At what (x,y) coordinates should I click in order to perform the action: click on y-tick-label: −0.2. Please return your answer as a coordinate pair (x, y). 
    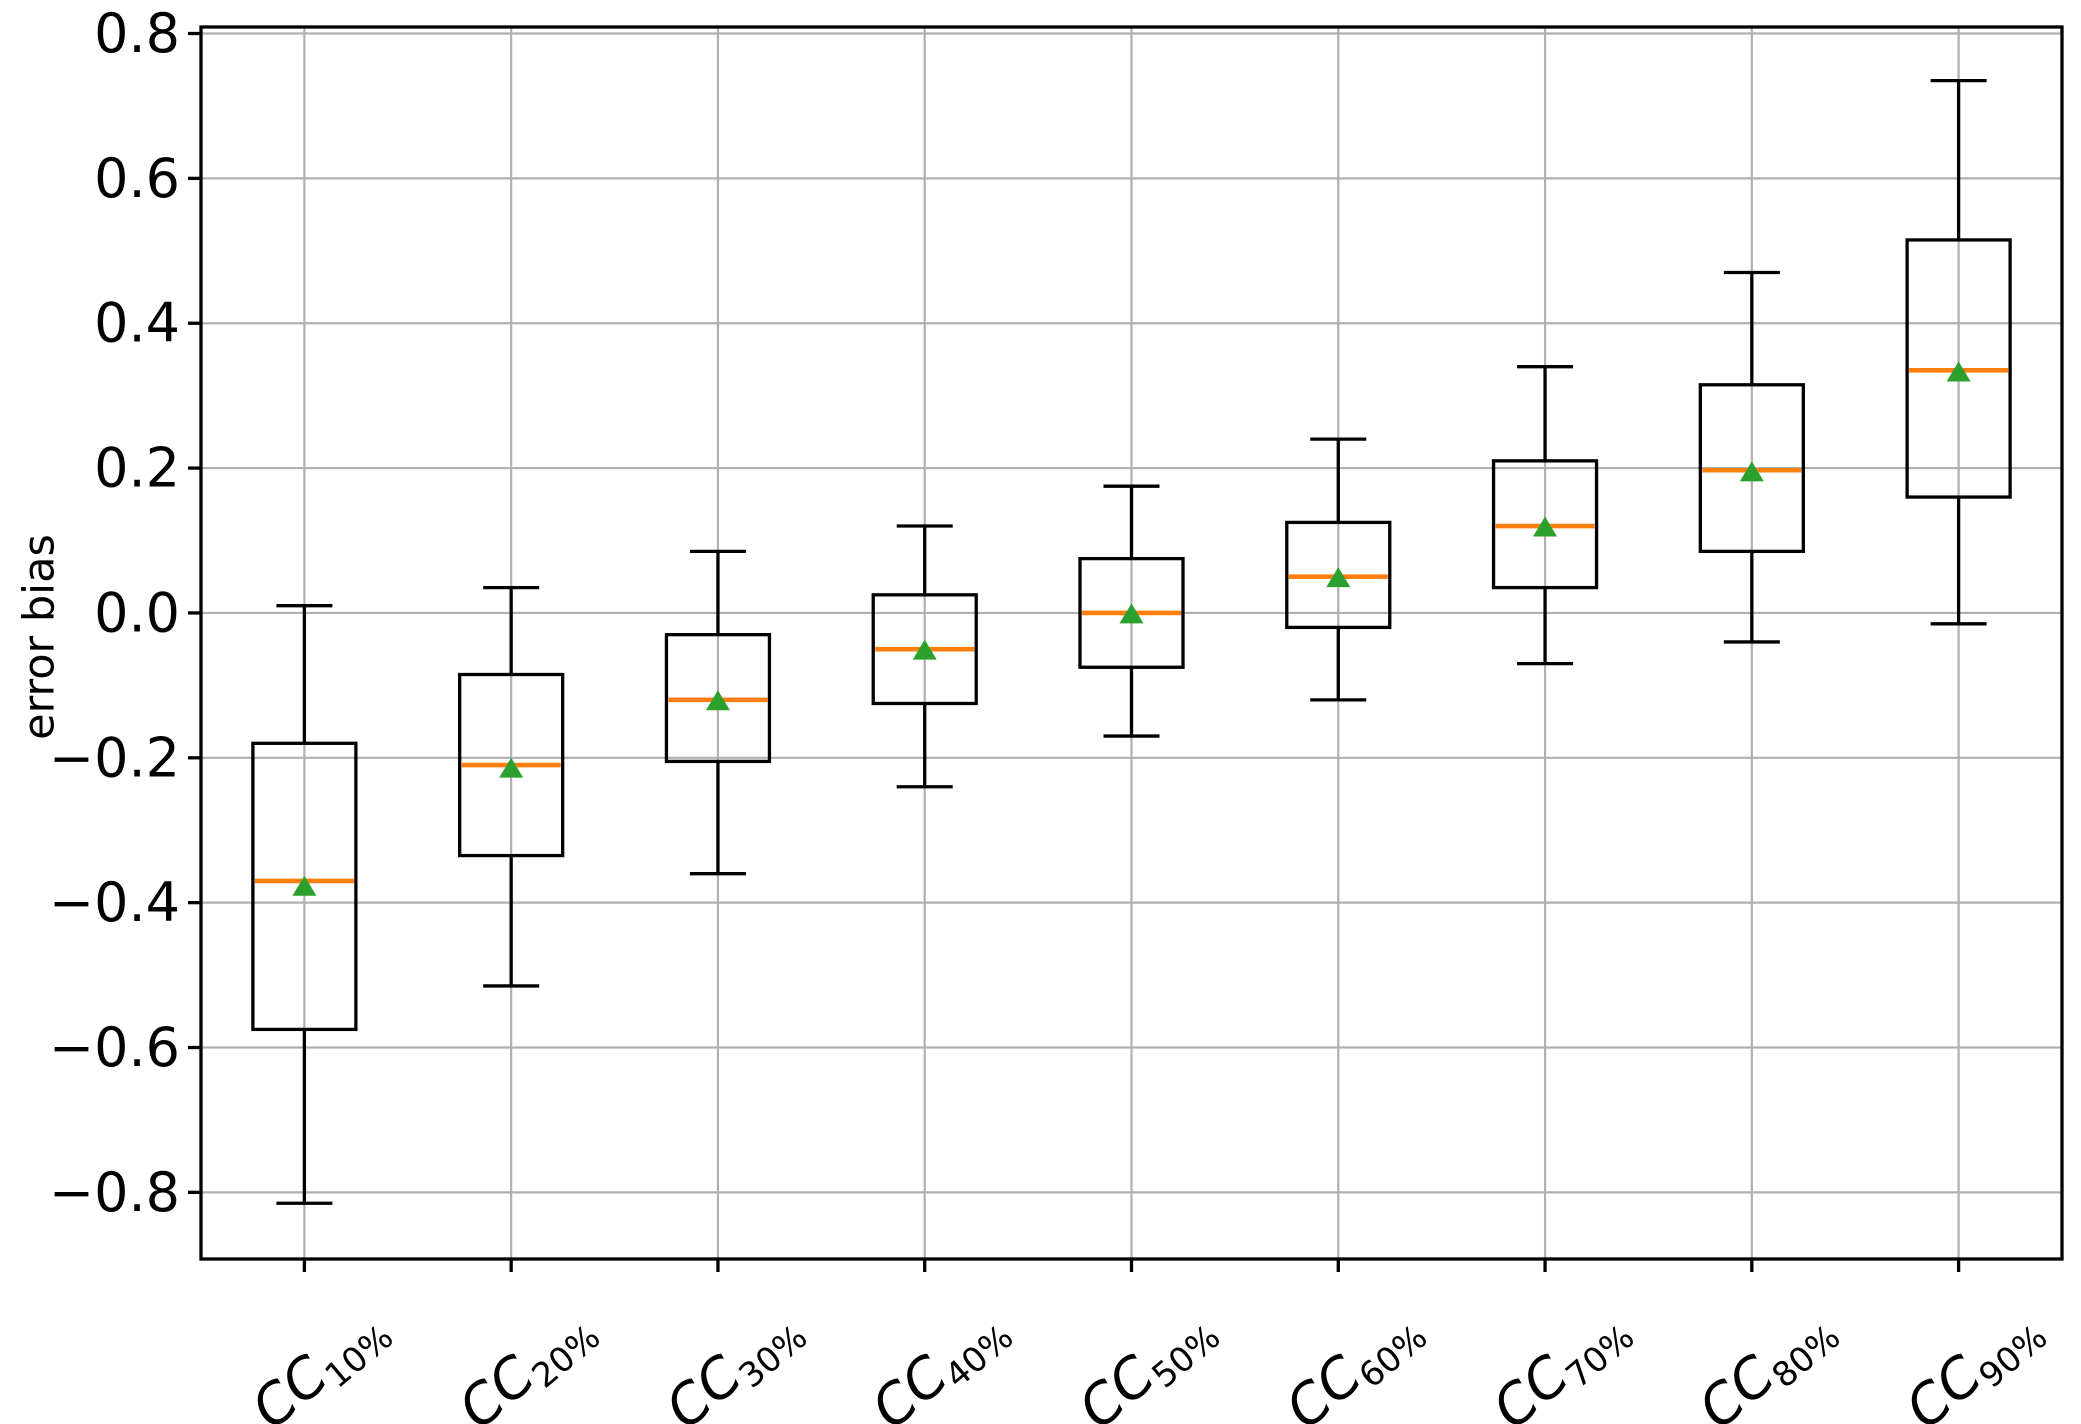
    Looking at the image, I should click on (114, 757).